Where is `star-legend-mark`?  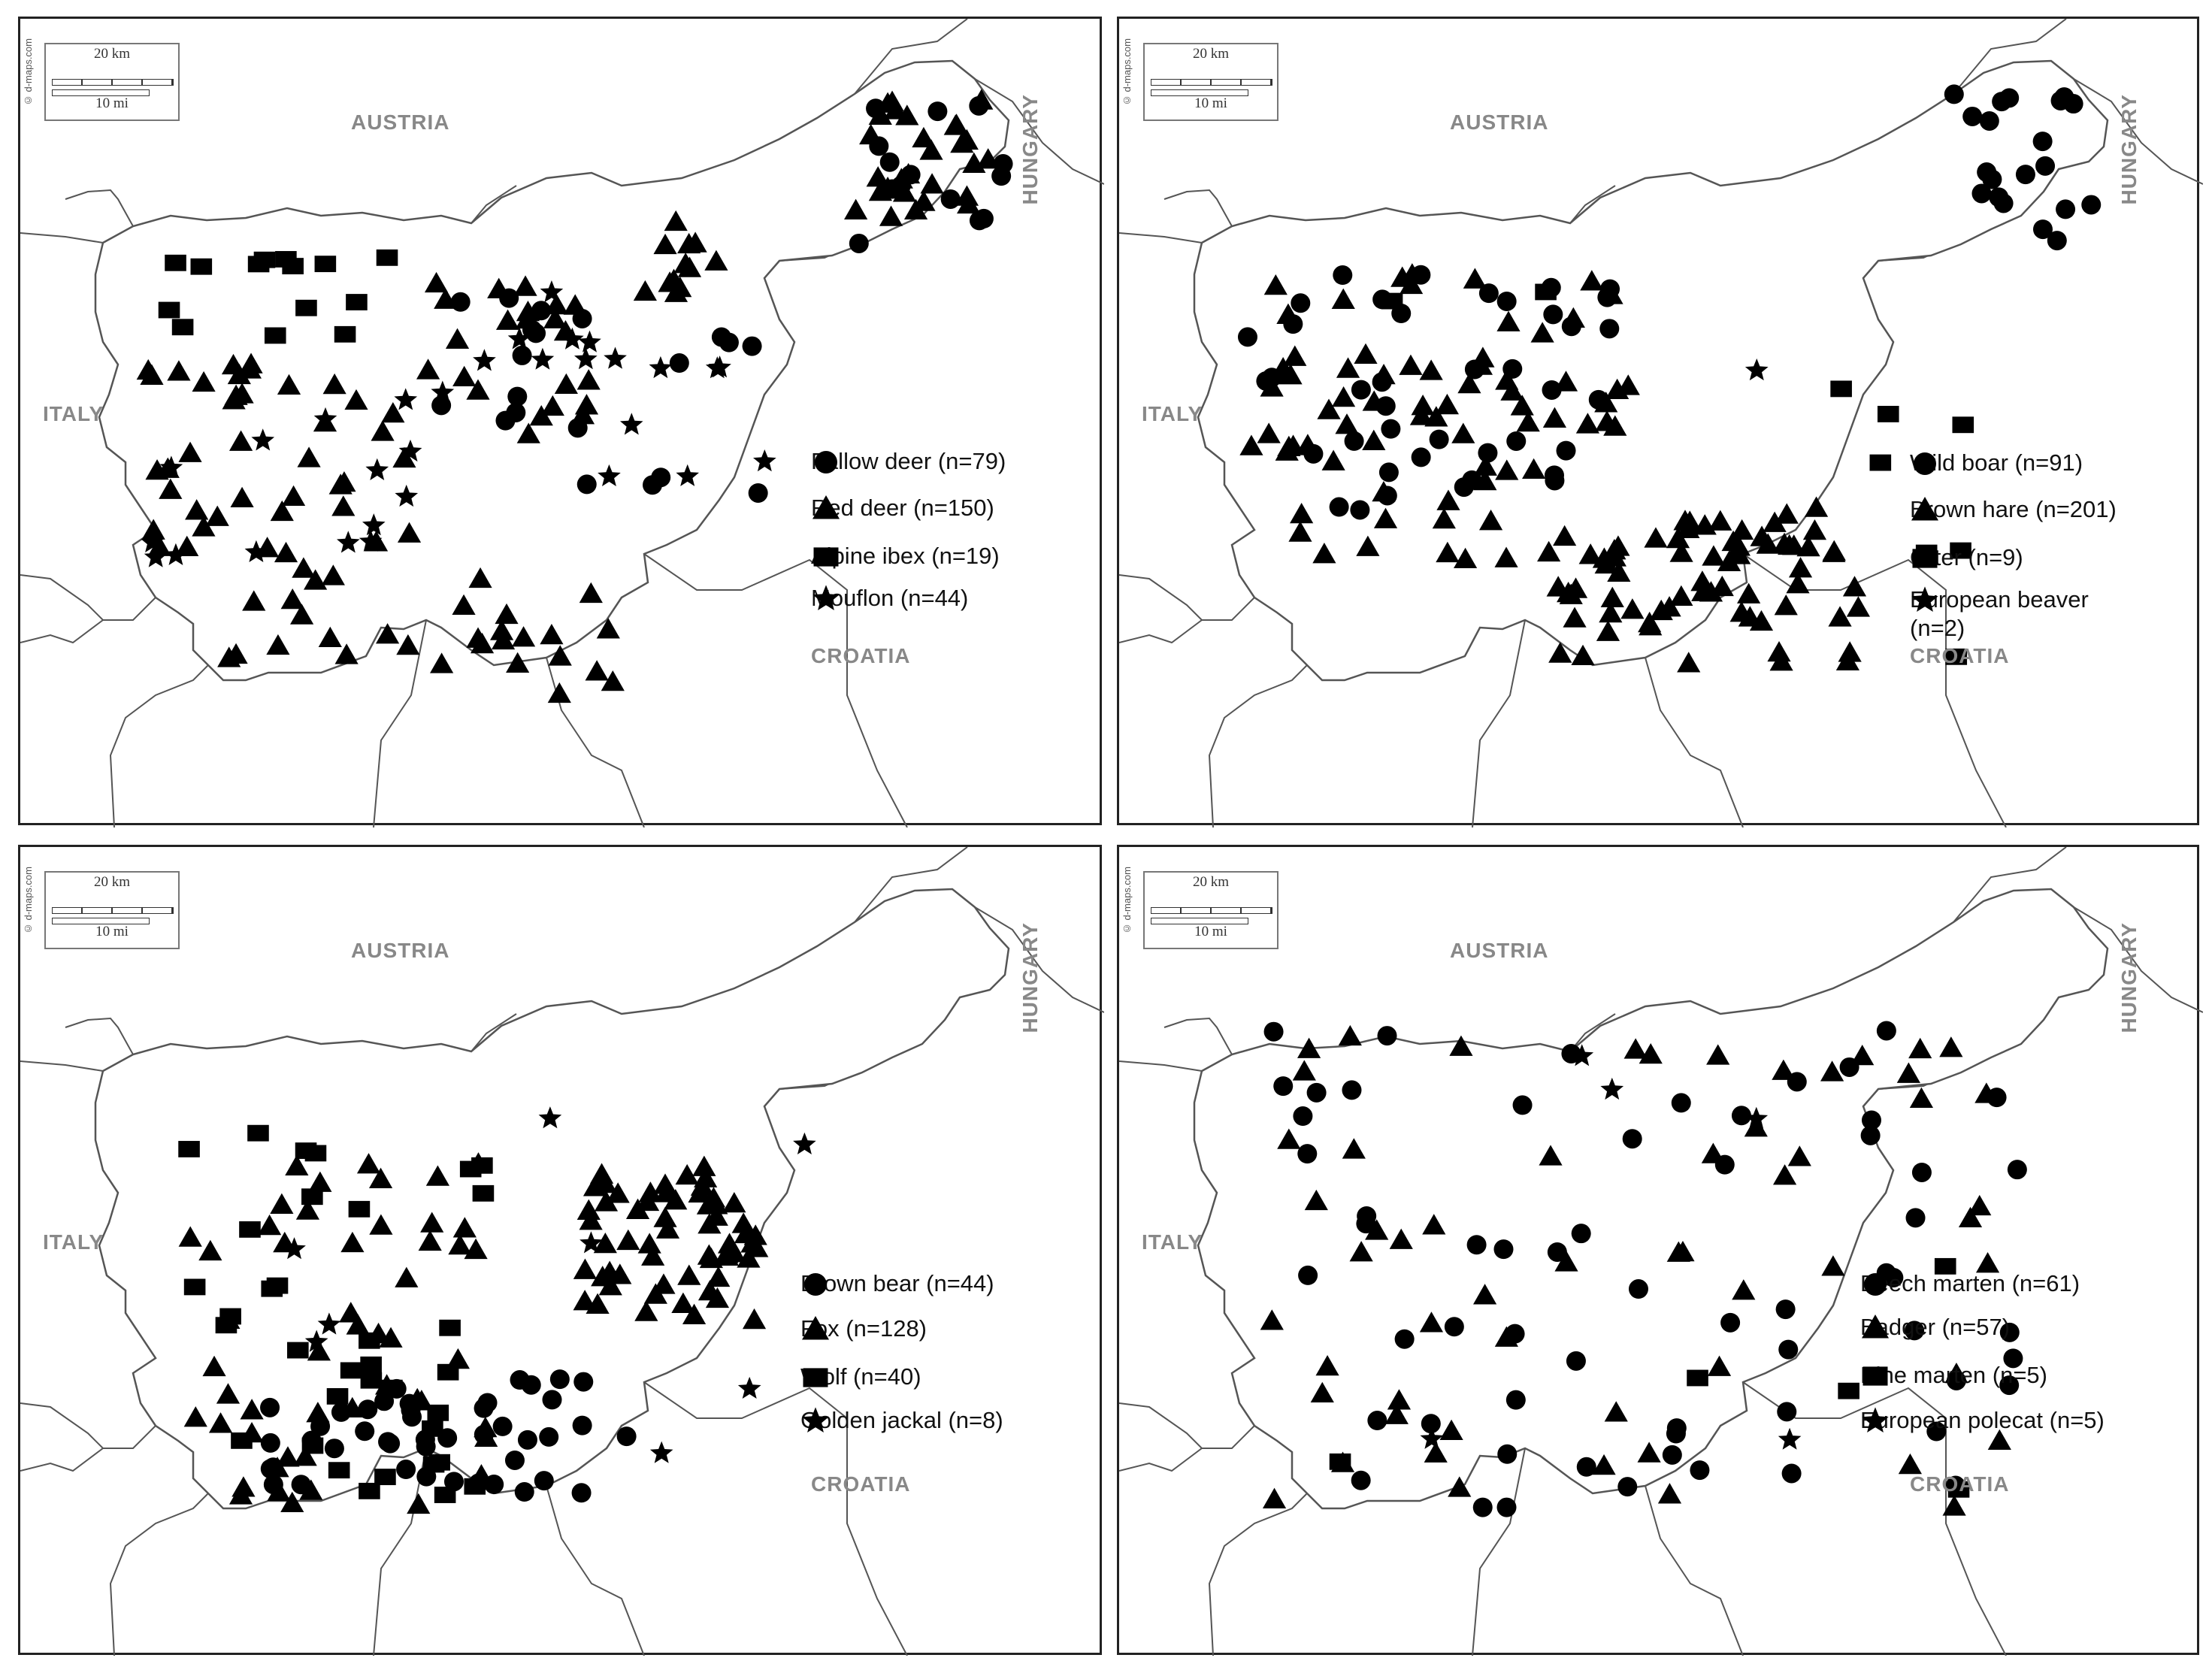
star-legend-mark is located at coordinates (815, 1419).